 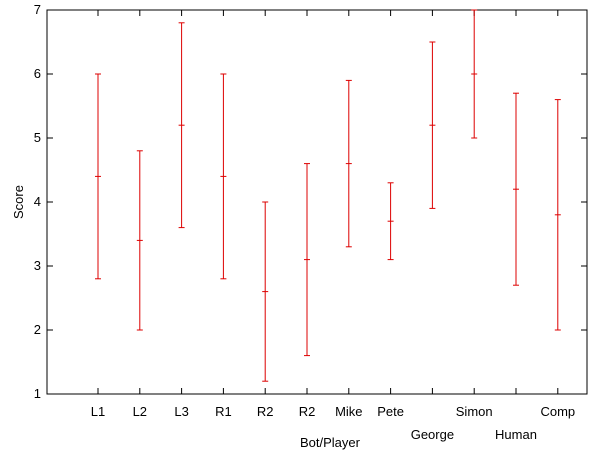 I want to click on y-tick-label: 1, so click(x=37, y=393).